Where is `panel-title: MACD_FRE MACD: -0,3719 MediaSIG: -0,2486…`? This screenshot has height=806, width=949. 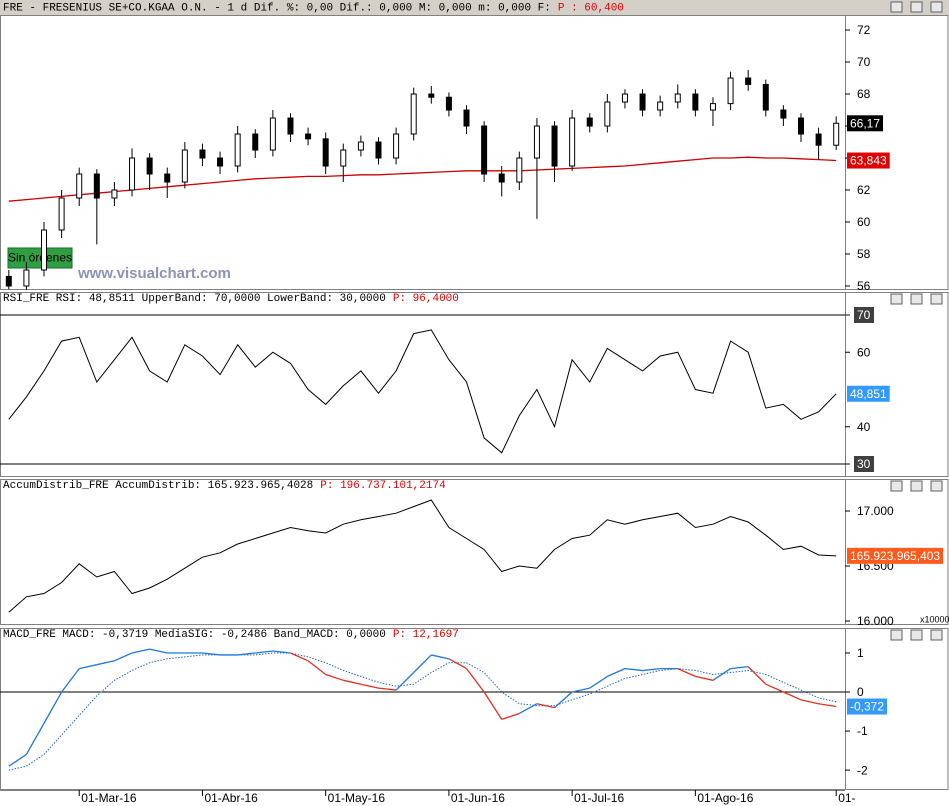
panel-title: MACD_FRE MACD: -0,3719 MediaSIG: -0,2486… is located at coordinates (194, 635).